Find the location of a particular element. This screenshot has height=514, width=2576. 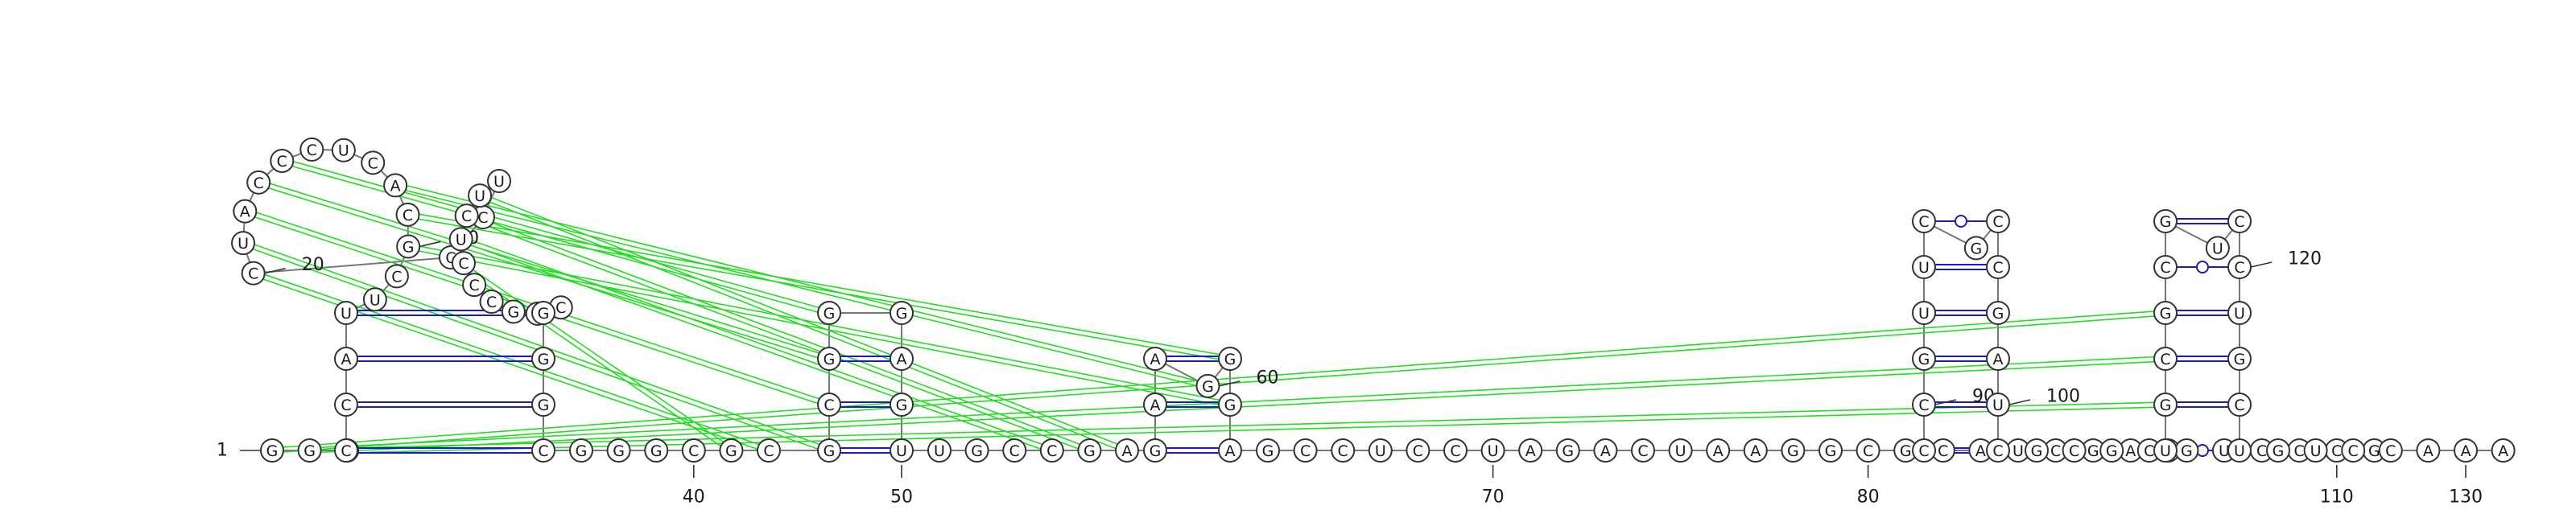

nucleotide-1: G is located at coordinates (272, 450).